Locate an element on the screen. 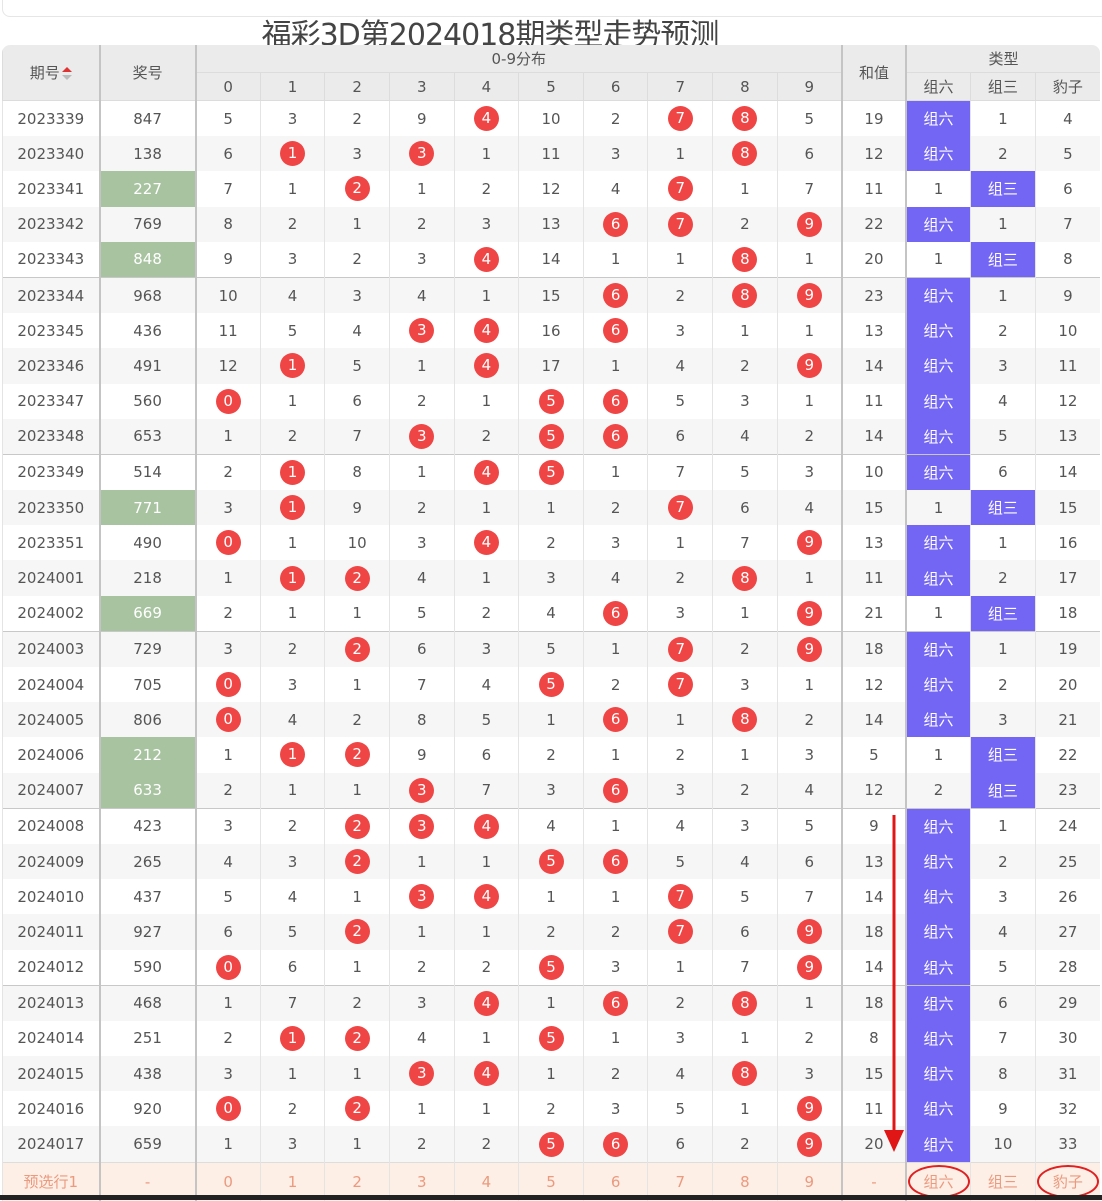  digit-cell-1: 6 is located at coordinates (292, 967).